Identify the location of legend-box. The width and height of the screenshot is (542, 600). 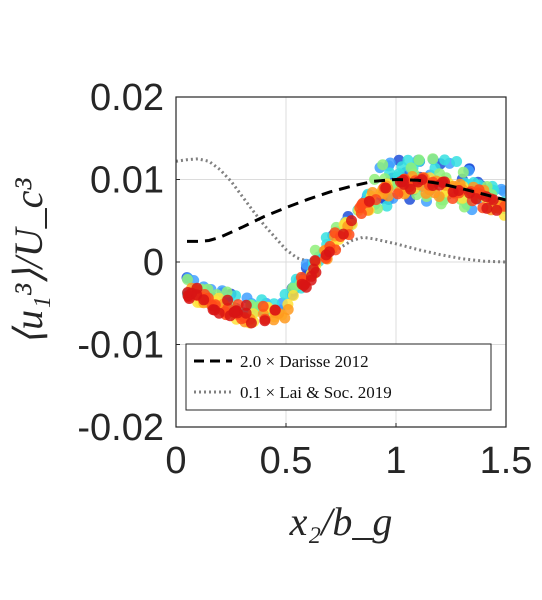
(338, 377).